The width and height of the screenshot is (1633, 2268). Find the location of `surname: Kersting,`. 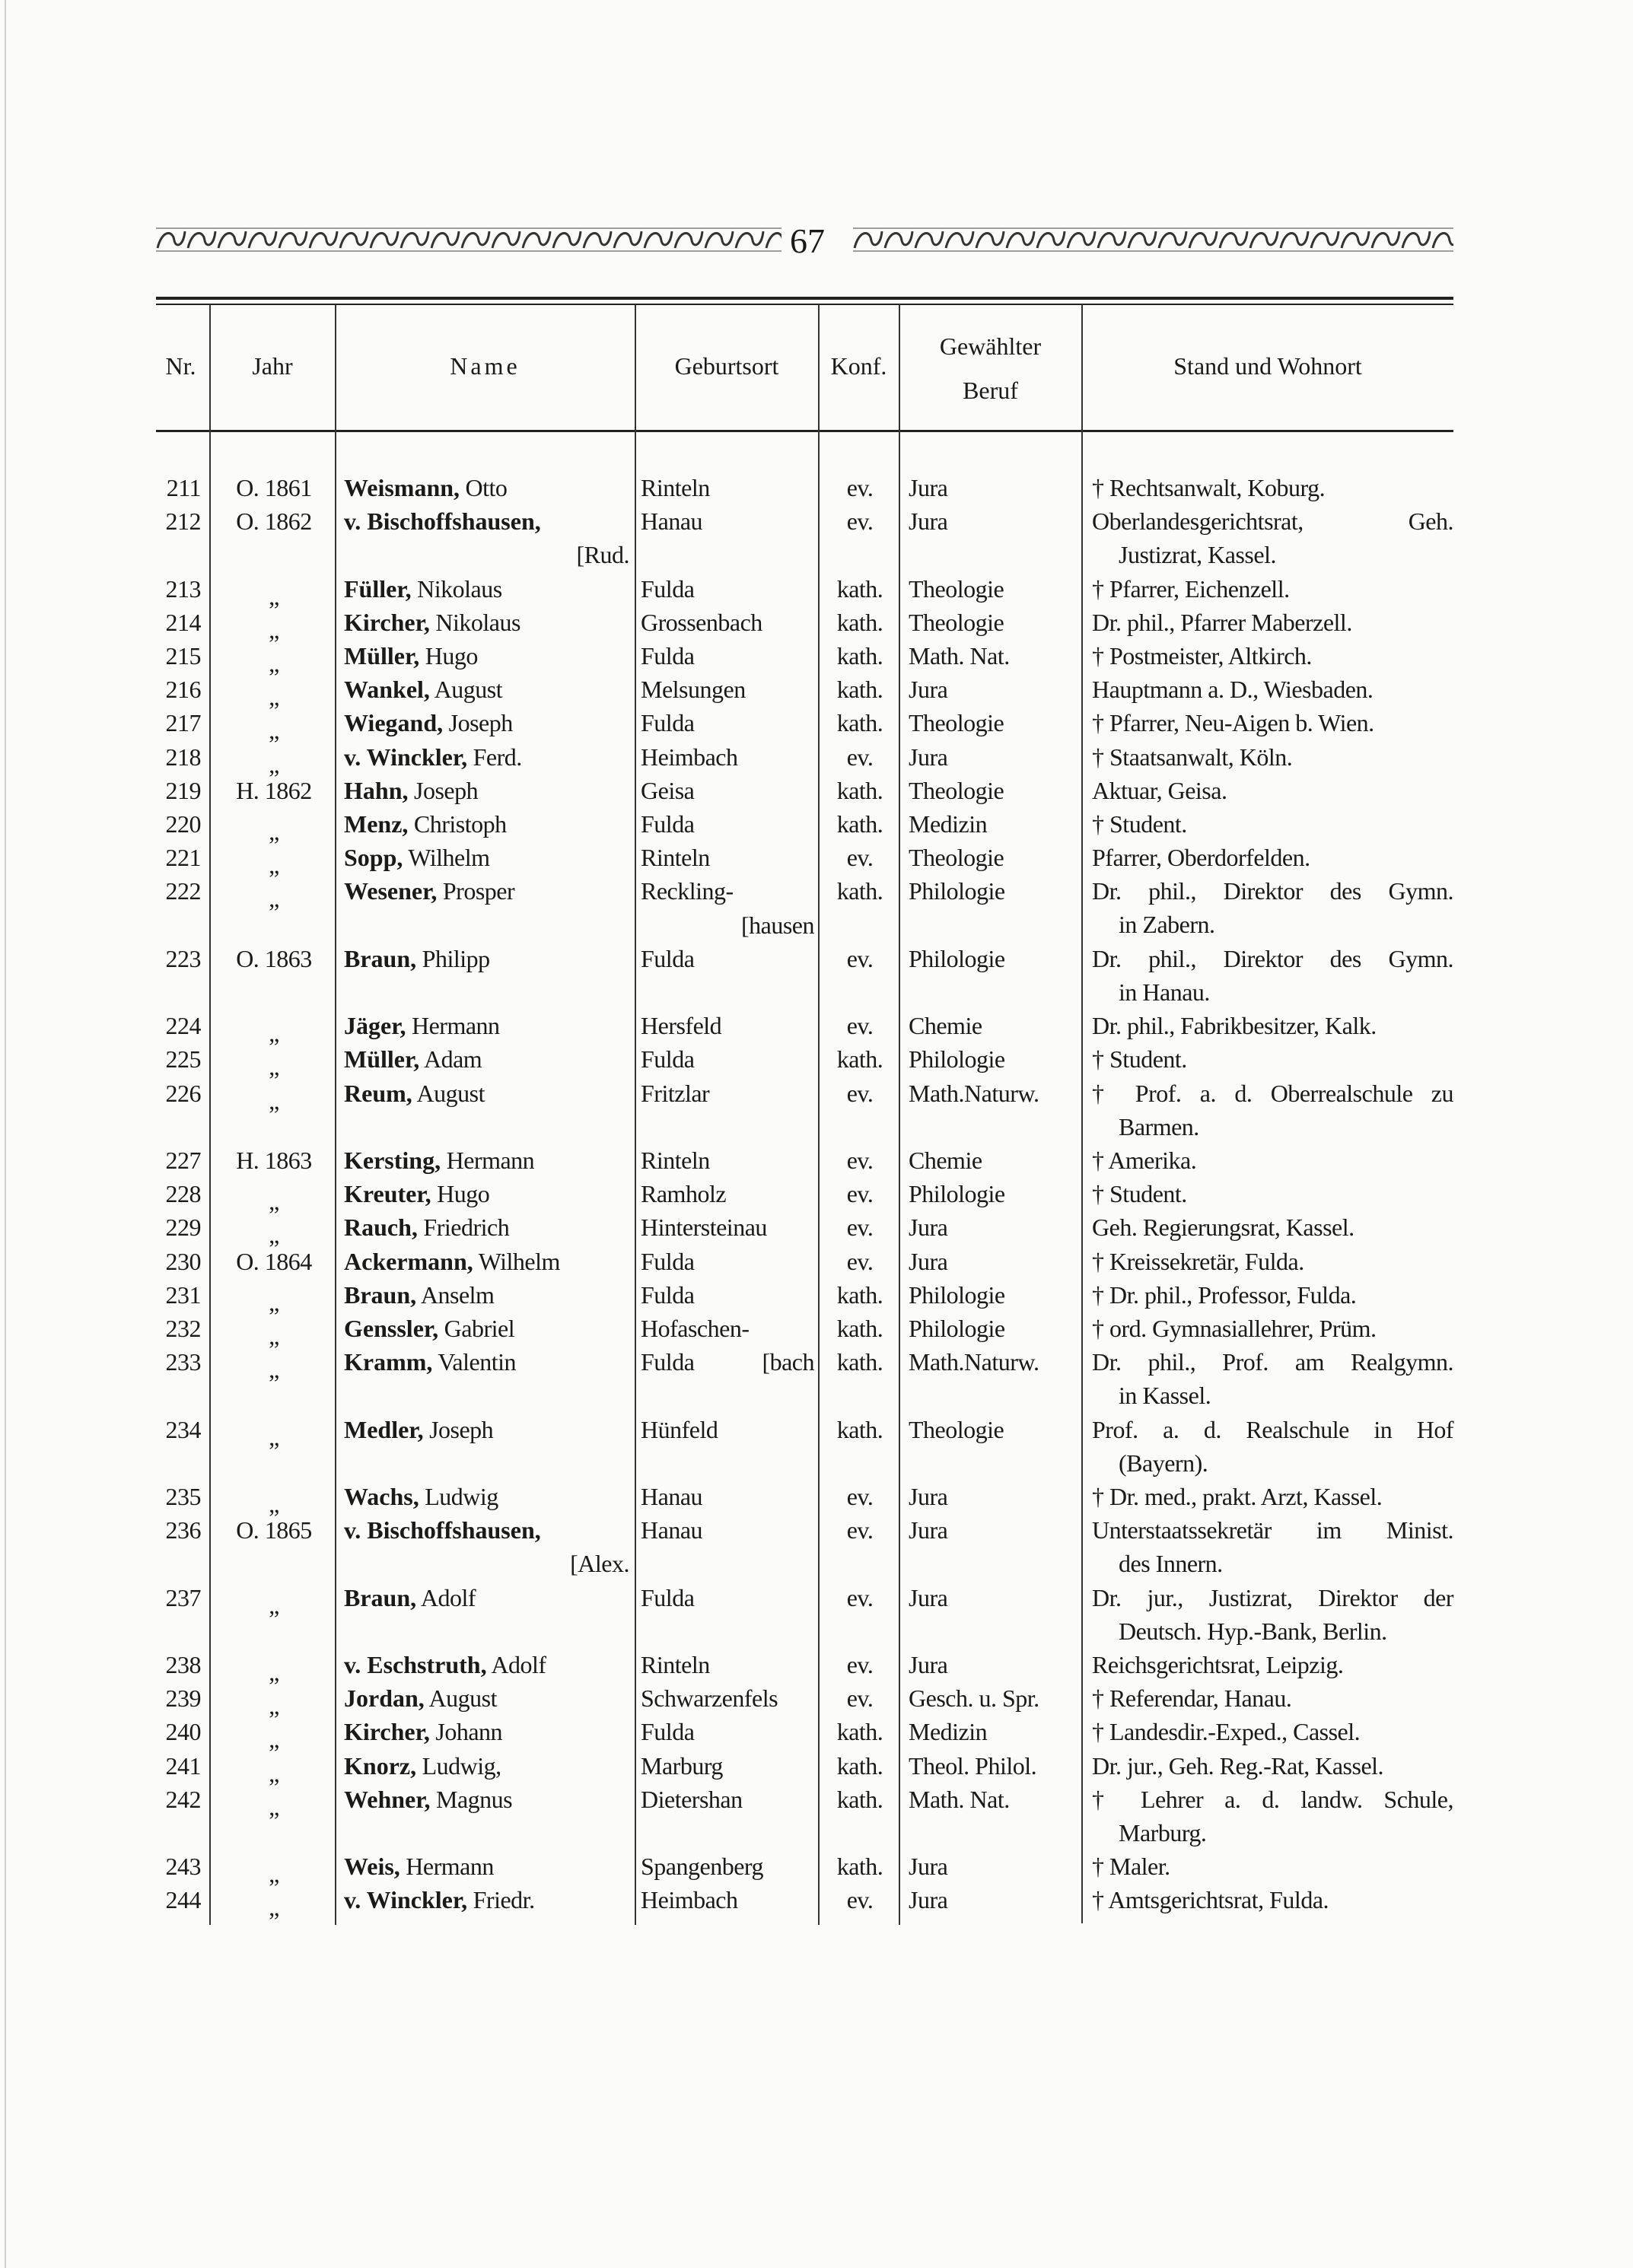

surname: Kersting, is located at coordinates (392, 1160).